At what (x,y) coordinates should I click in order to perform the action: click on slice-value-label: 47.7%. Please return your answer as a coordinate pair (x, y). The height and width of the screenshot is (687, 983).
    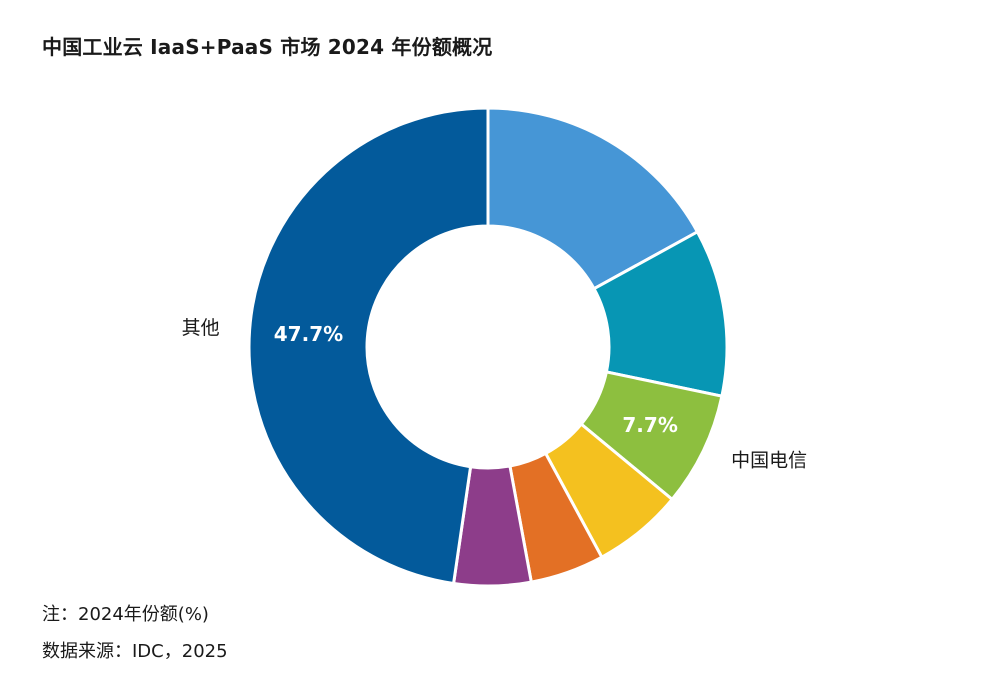
    Looking at the image, I should click on (308, 334).